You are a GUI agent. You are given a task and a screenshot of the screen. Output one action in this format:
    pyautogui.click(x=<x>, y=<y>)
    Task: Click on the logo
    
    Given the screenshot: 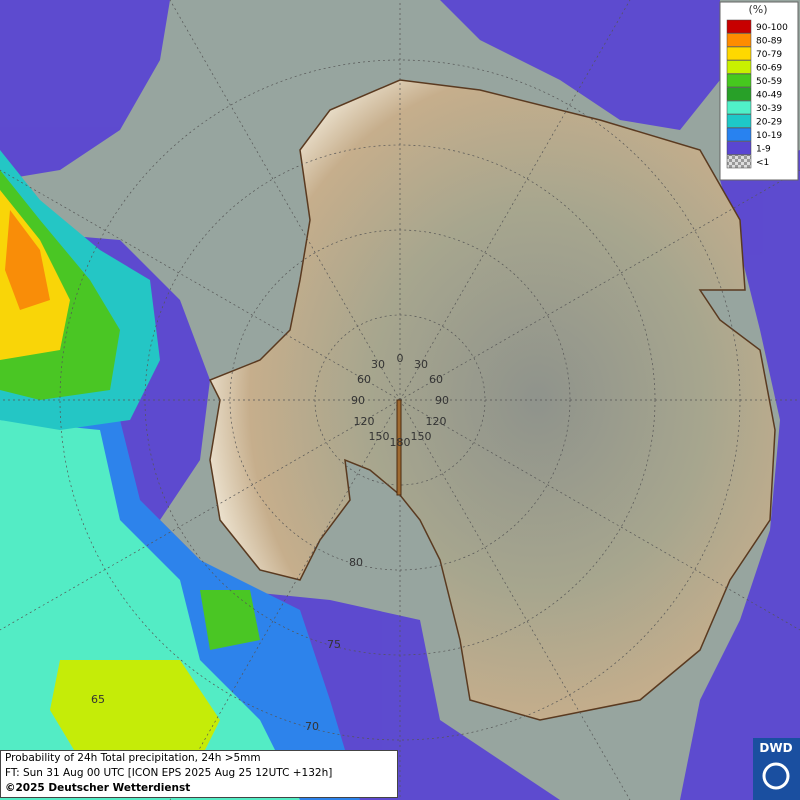 What is the action you would take?
    pyautogui.click(x=776, y=769)
    